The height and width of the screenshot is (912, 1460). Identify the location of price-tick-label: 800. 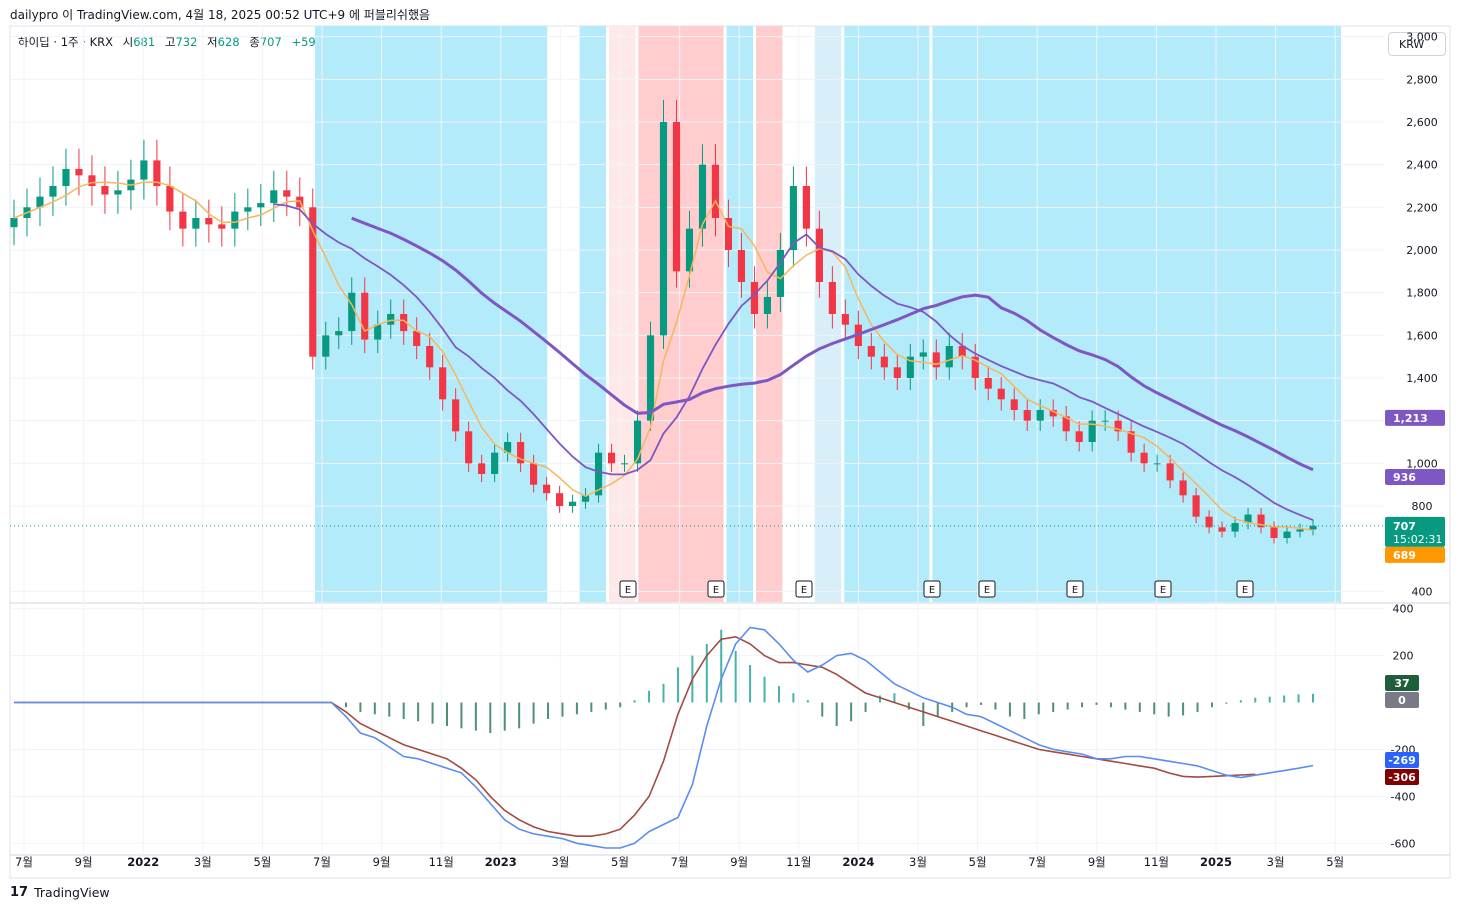
(1422, 506).